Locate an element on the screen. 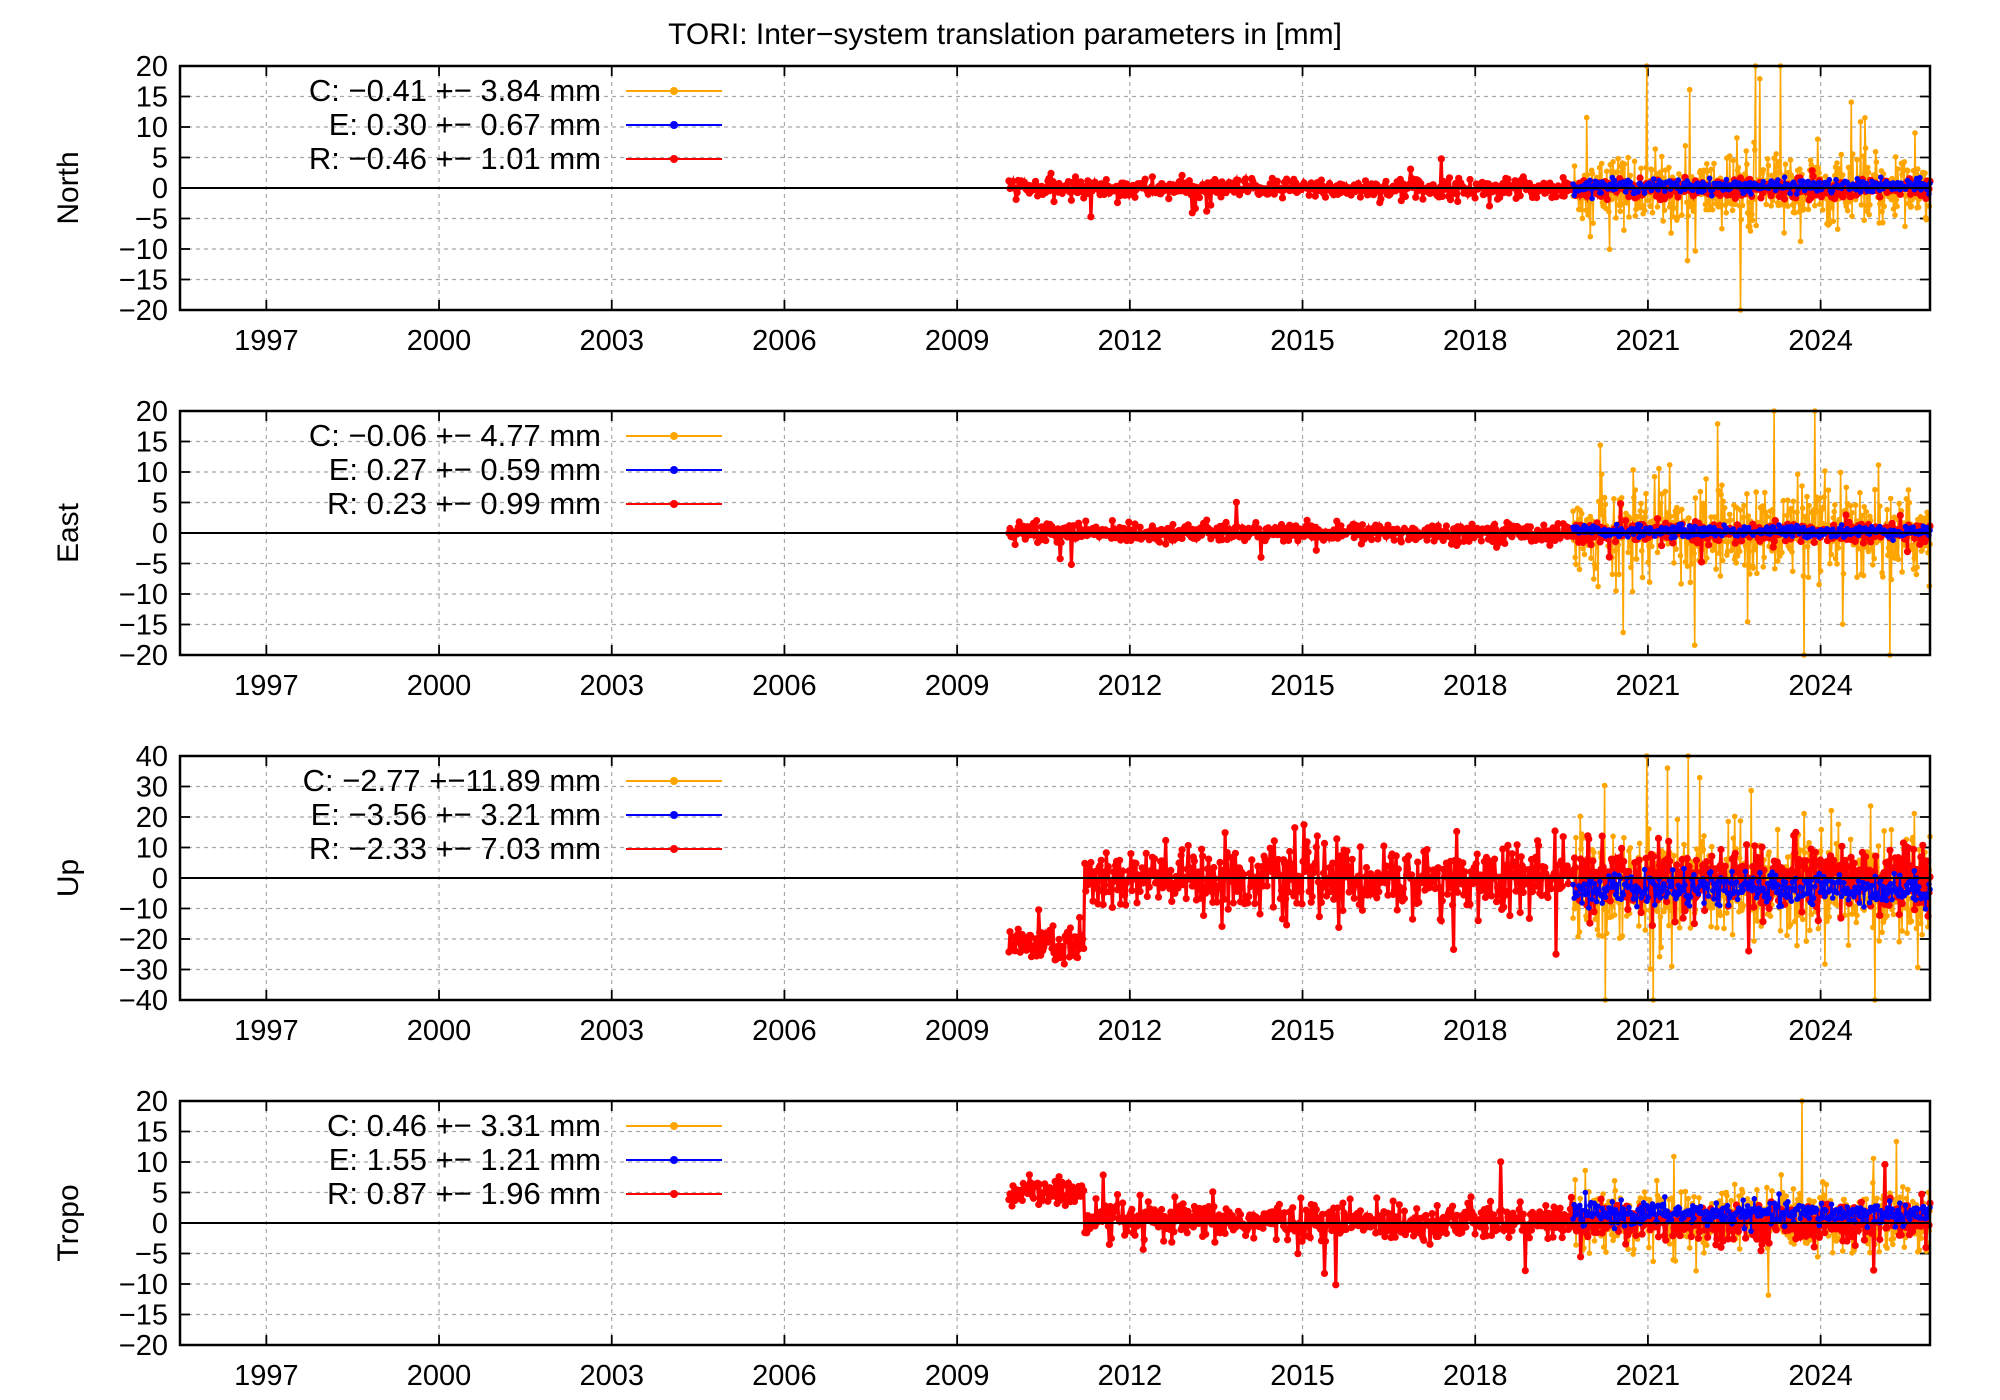 This screenshot has width=2000, height=1400. y-tick-label: 15 is located at coordinates (152, 98).